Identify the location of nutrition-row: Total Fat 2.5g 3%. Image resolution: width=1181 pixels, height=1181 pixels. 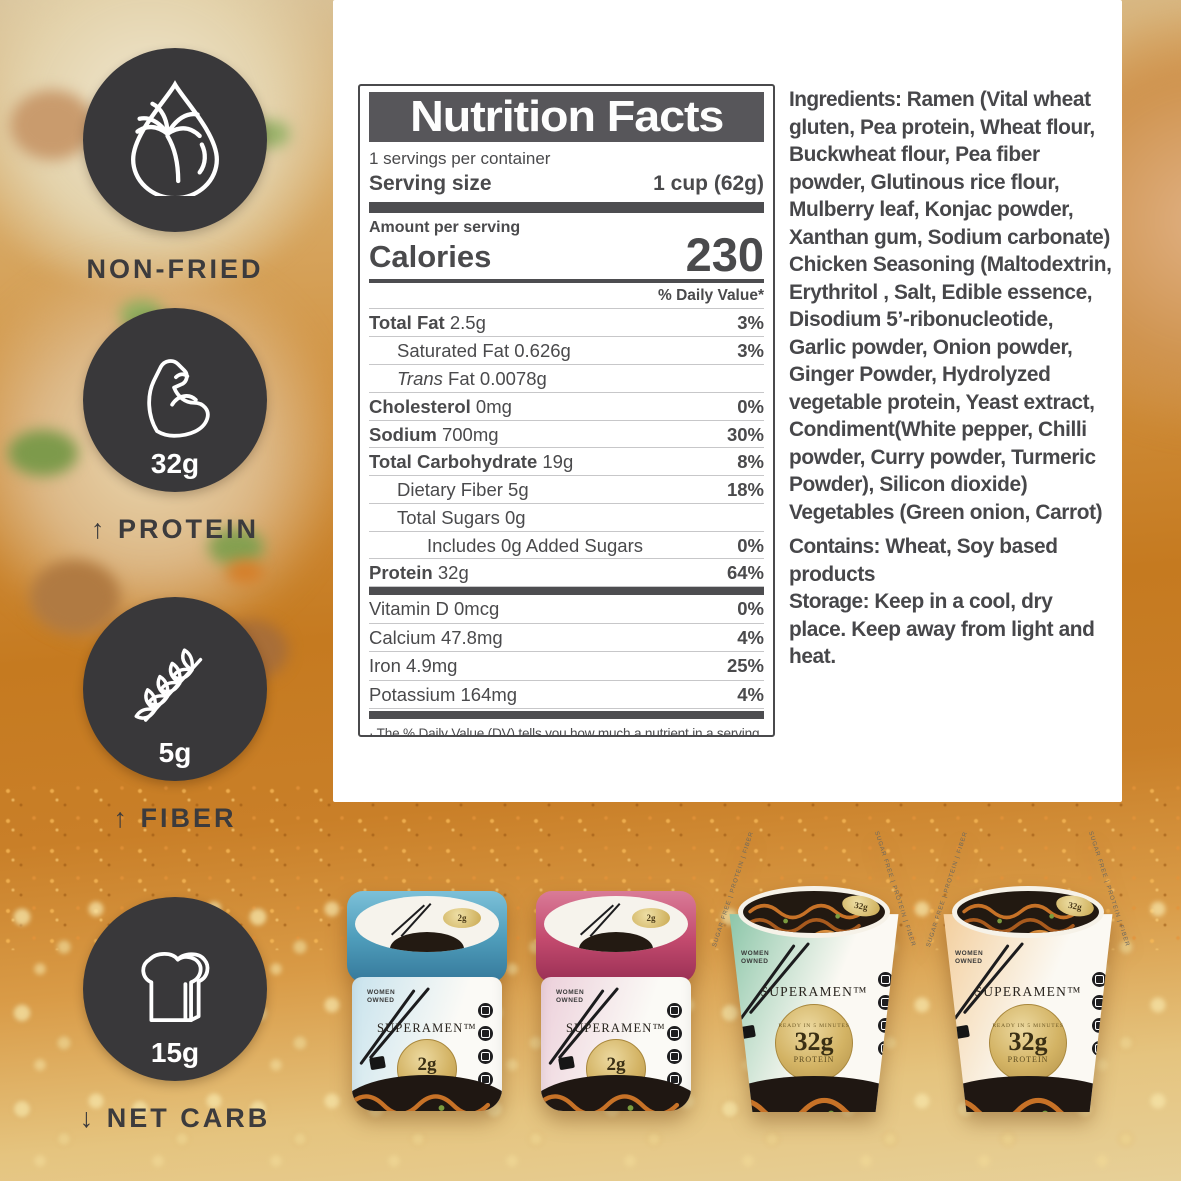
(566, 323).